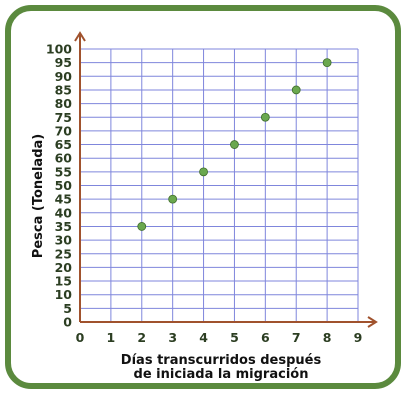  Describe the element at coordinates (80, 36) in the screenshot. I see `y-axis-arrow-icon` at that location.